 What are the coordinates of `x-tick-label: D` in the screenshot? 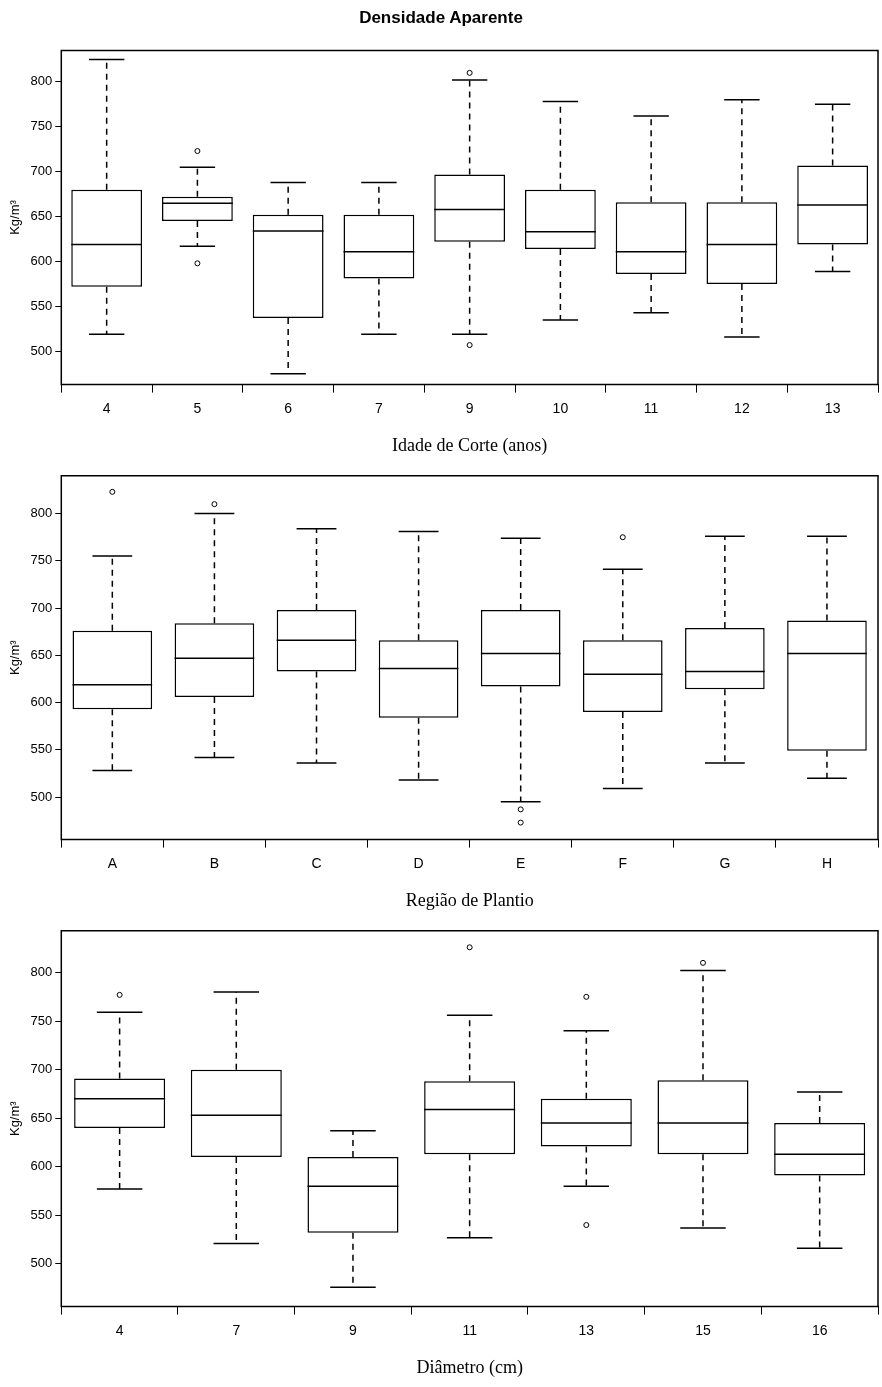 It's located at (418, 862).